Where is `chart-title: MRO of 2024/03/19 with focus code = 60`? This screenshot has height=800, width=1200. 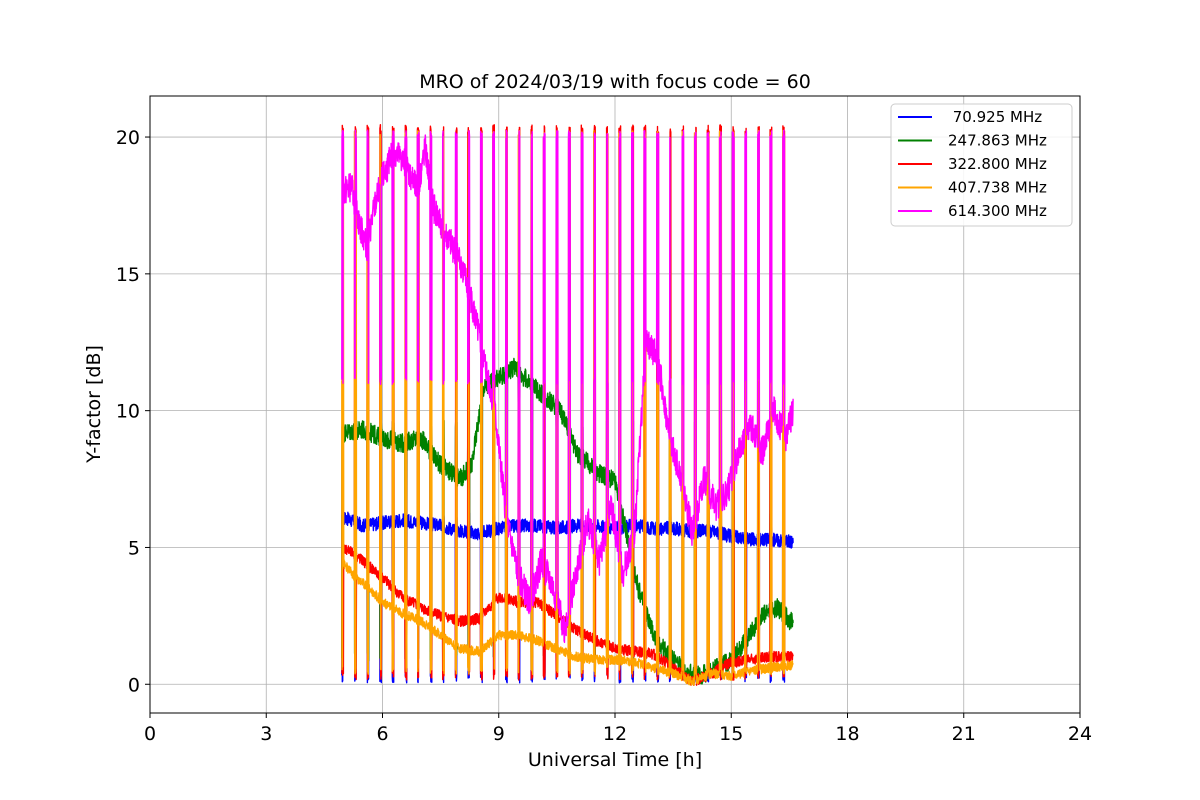 chart-title: MRO of 2024/03/19 with focus code = 60 is located at coordinates (615, 82).